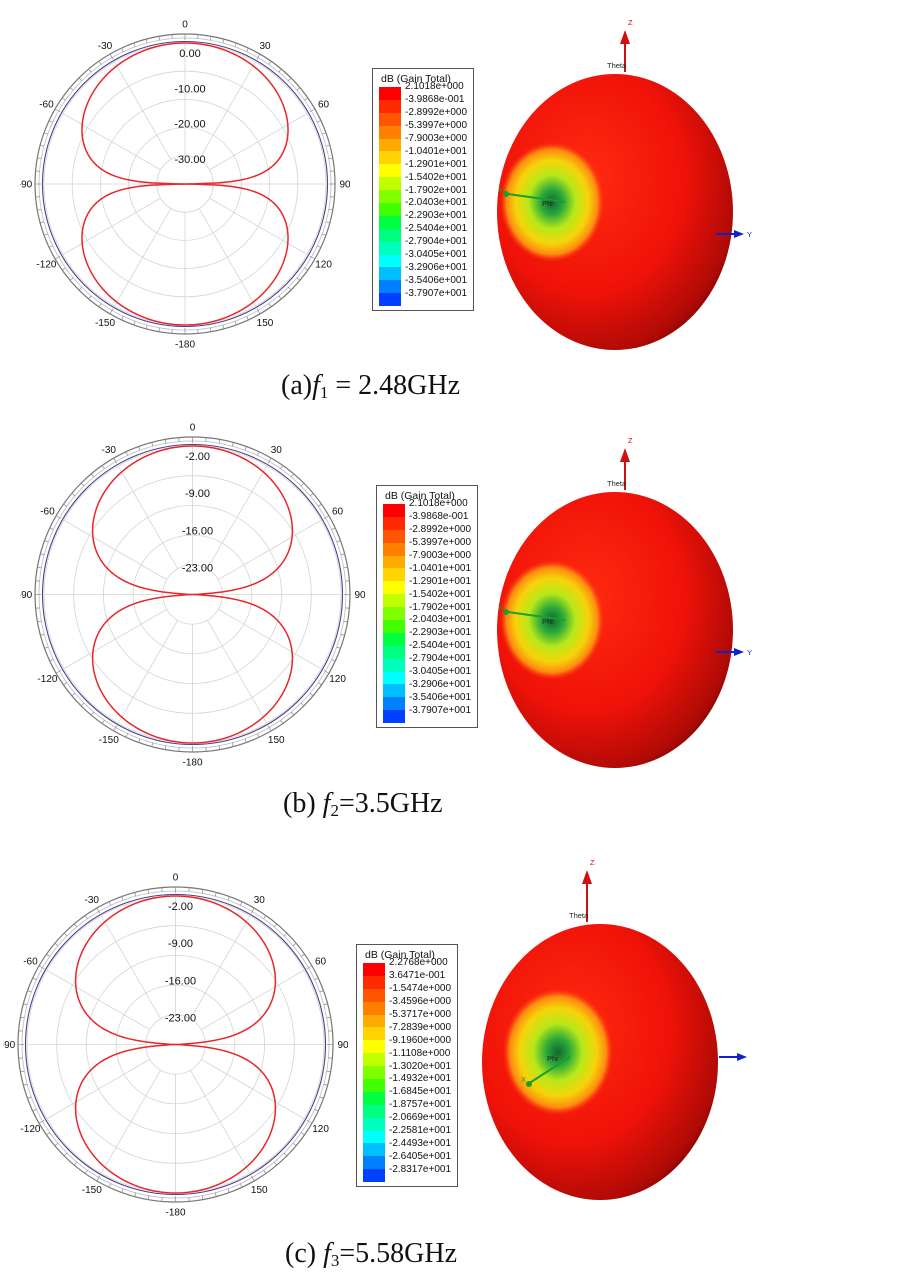  What do you see at coordinates (418, 963) in the screenshot?
I see `legend-value: 2.2768e+000` at bounding box center [418, 963].